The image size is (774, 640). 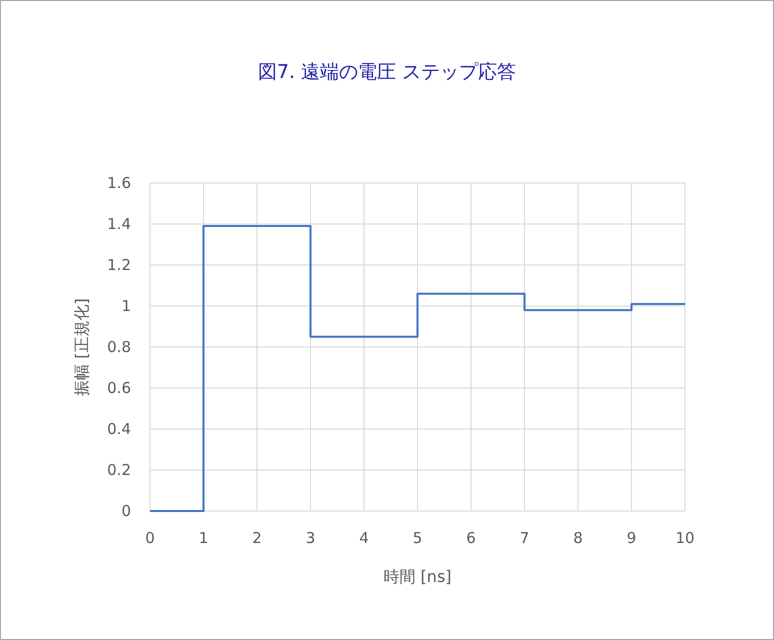 I want to click on x-tick-label: 7, so click(x=525, y=538).